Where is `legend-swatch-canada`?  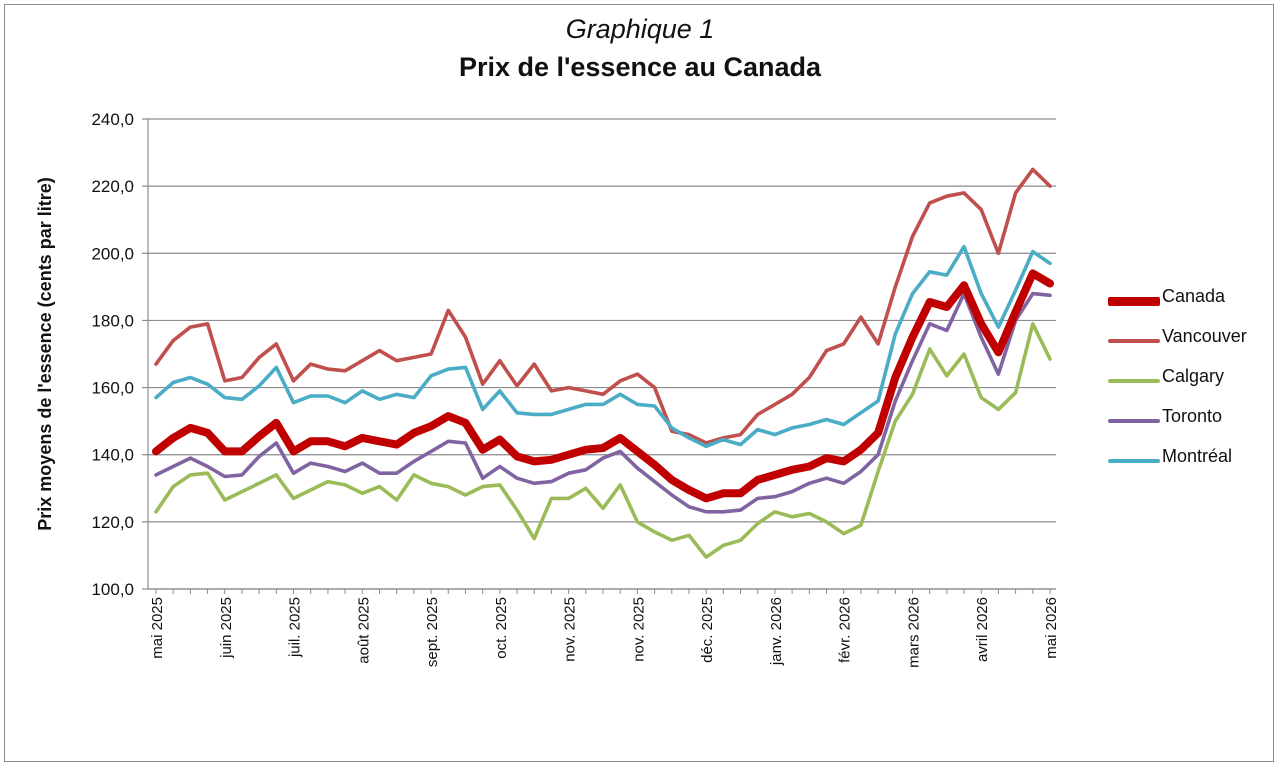 legend-swatch-canada is located at coordinates (1134, 301).